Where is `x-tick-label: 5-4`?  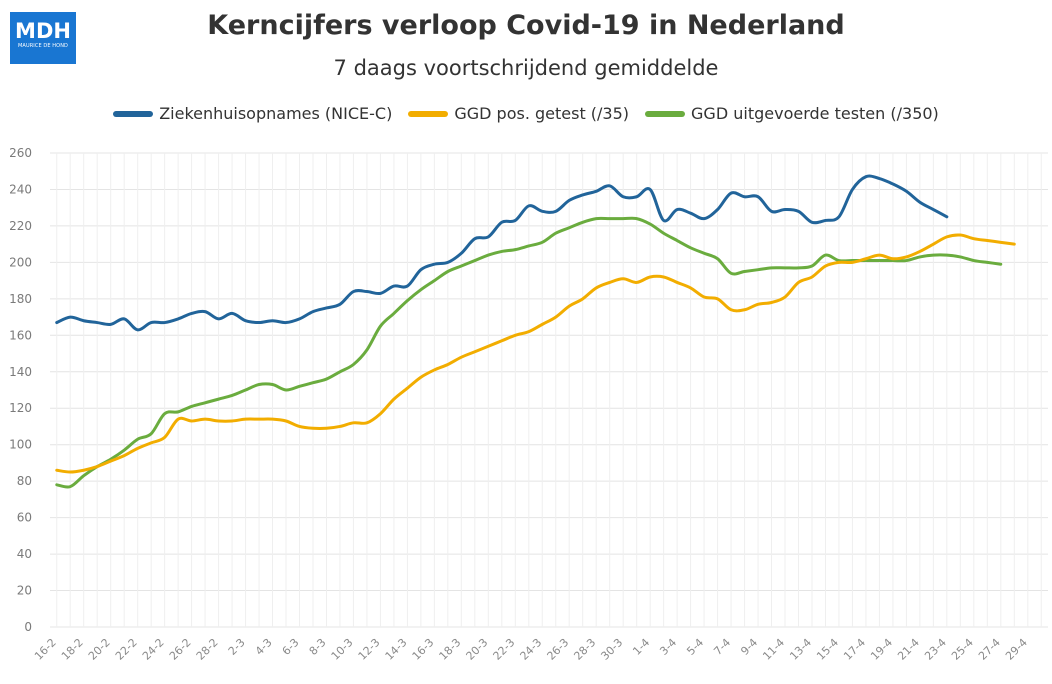
x-tick-label: 5-4 is located at coordinates (695, 647).